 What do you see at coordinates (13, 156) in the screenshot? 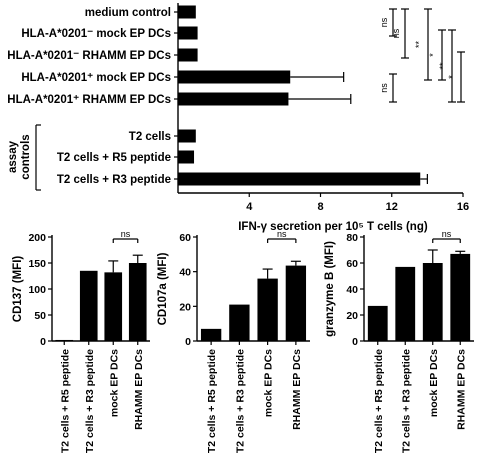
I see `group-label-line1: assay` at bounding box center [13, 156].